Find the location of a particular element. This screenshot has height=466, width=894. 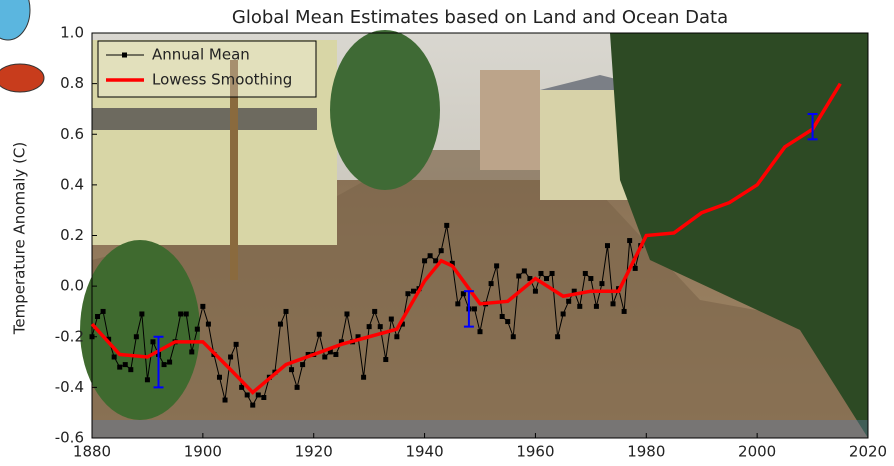

y-tick-label: 0.6 is located at coordinates (72, 134).